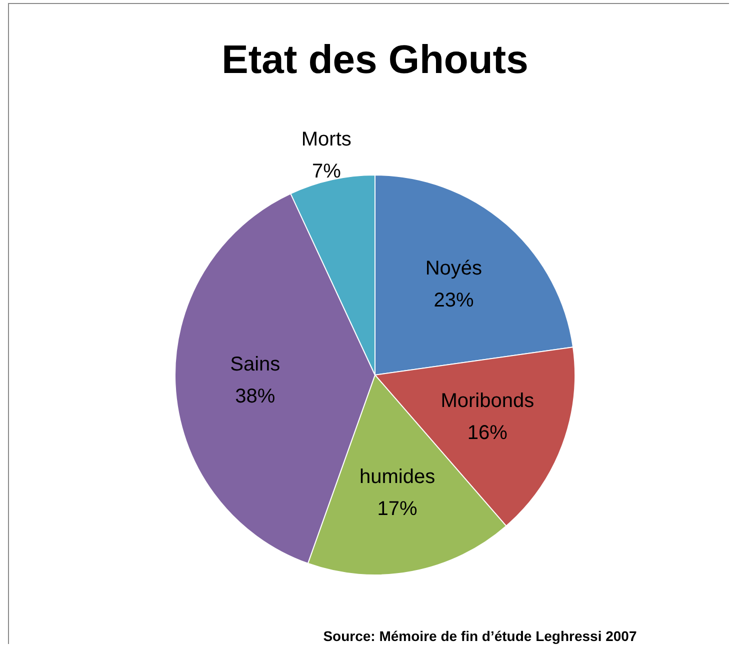 This screenshot has height=648, width=733. Describe the element at coordinates (375, 60) in the screenshot. I see `chart-title: Etat des Ghouts` at that location.